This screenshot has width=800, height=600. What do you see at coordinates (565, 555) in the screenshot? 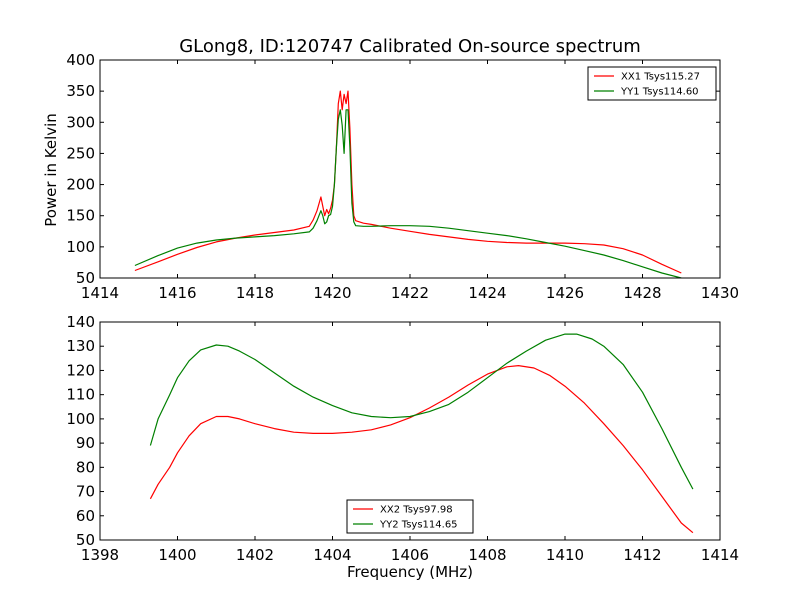
I see `x-tick-label: 1410` at bounding box center [565, 555].